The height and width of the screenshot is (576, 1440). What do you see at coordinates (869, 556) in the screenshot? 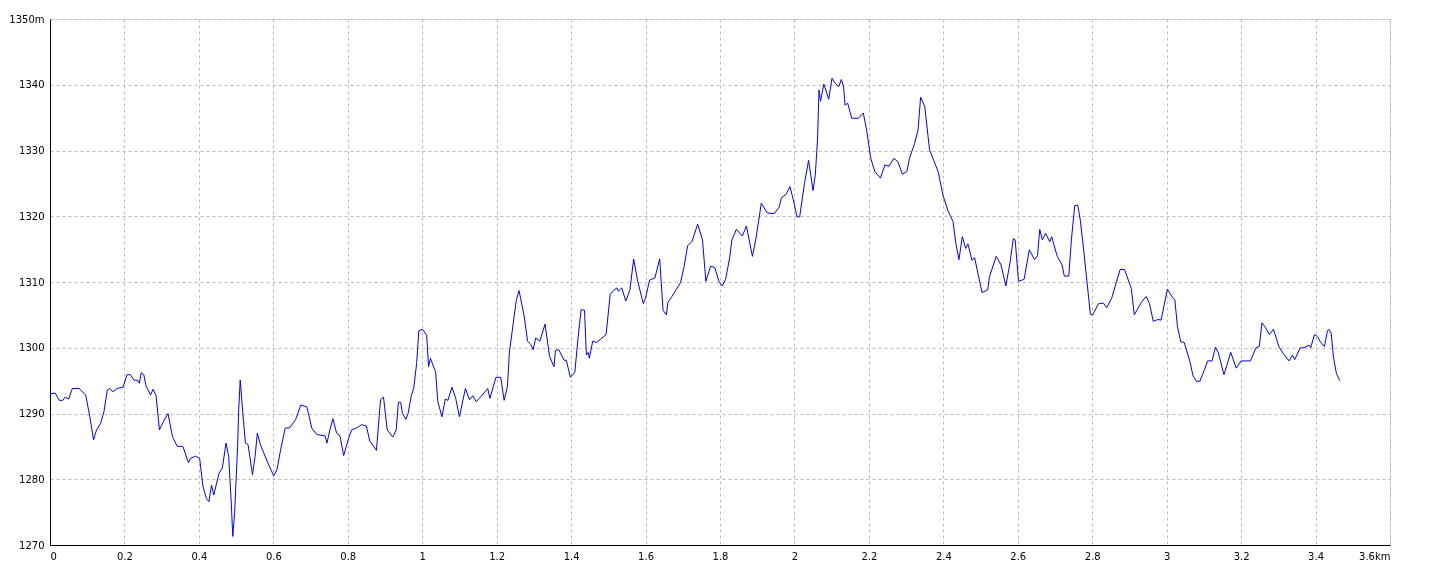
I see `x-tick-label: 2.2` at bounding box center [869, 556].